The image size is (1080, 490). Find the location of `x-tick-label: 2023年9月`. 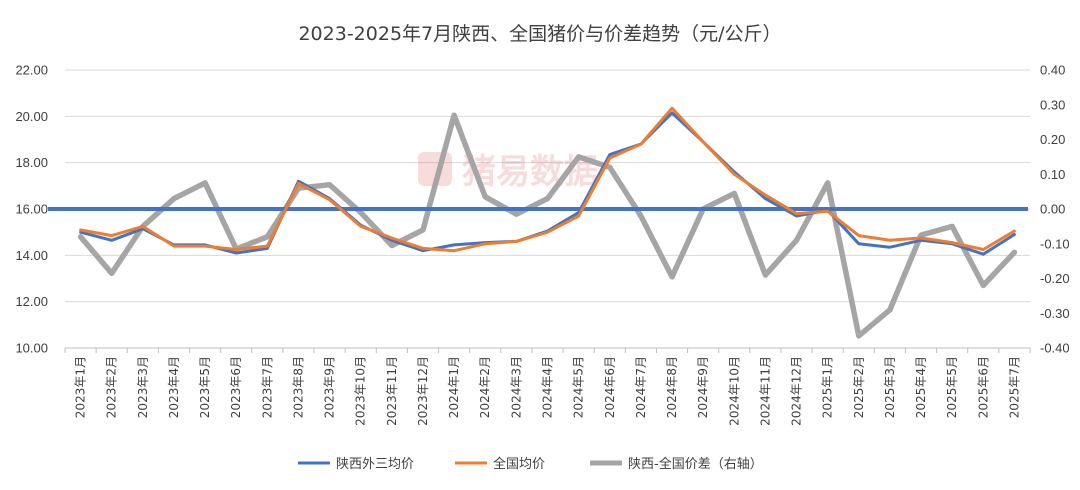

x-tick-label: 2023年9月 is located at coordinates (330, 387).